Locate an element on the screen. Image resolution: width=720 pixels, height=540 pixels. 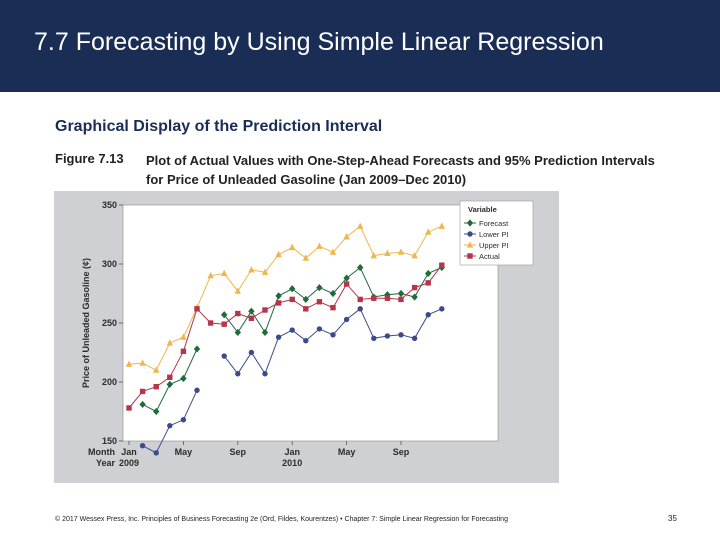
x-header-year: Year is located at coordinates (106, 463).